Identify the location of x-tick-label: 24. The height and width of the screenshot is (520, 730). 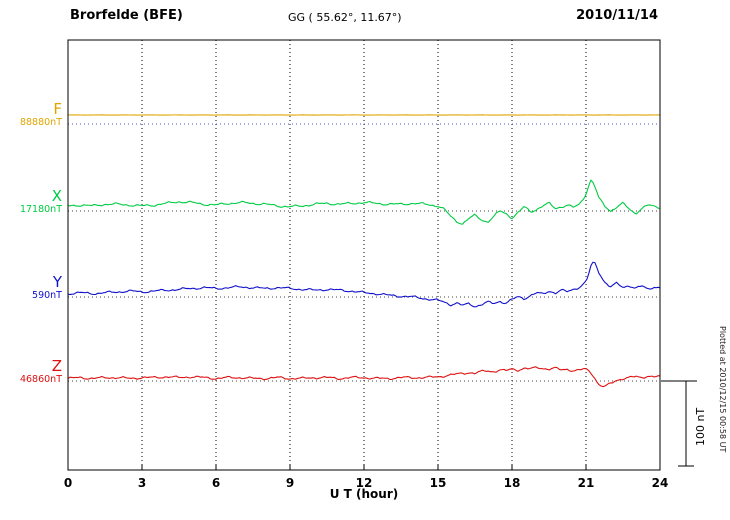
(660, 483).